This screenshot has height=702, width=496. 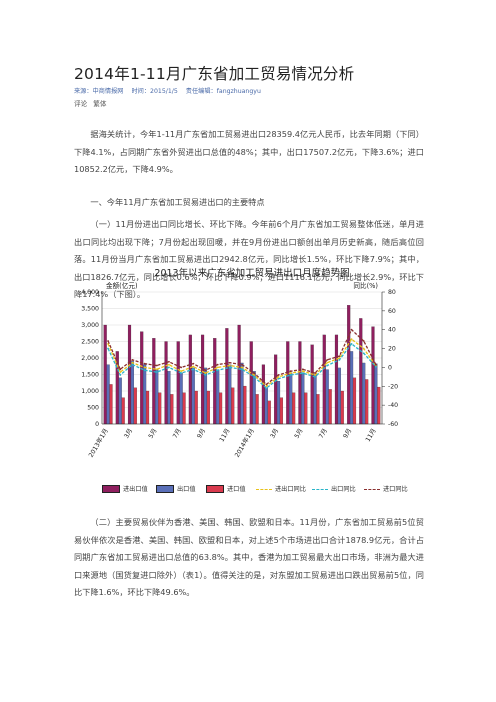 What do you see at coordinates (395, 489) in the screenshot?
I see `legend-label: 进口同比` at bounding box center [395, 489].